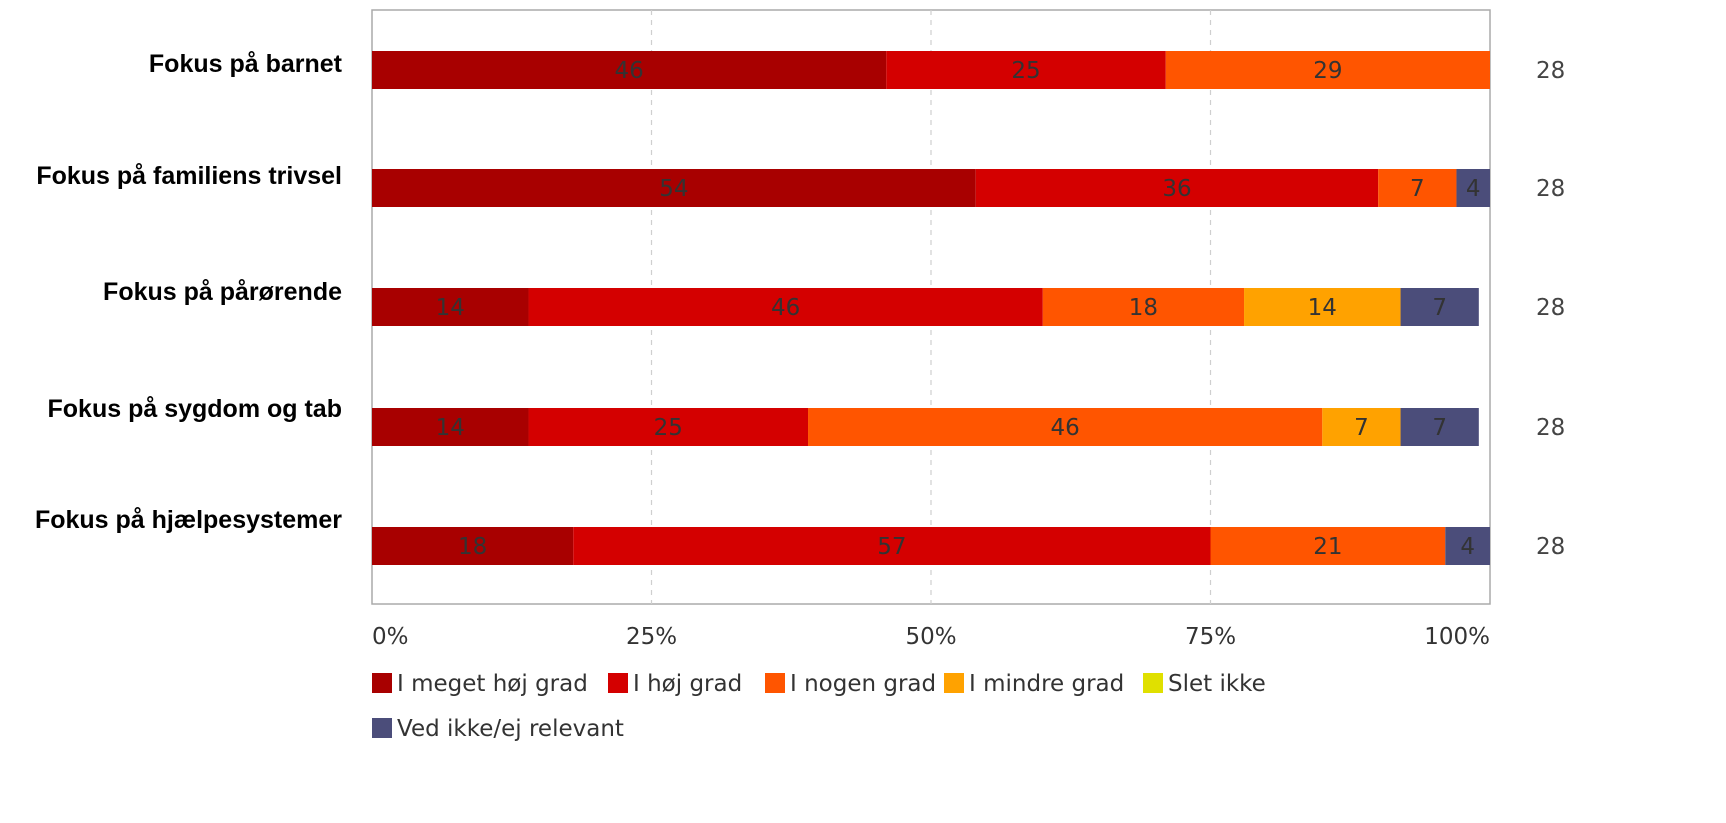 The height and width of the screenshot is (823, 1726). I want to click on legend-label: I mindre grad, so click(1046, 684).